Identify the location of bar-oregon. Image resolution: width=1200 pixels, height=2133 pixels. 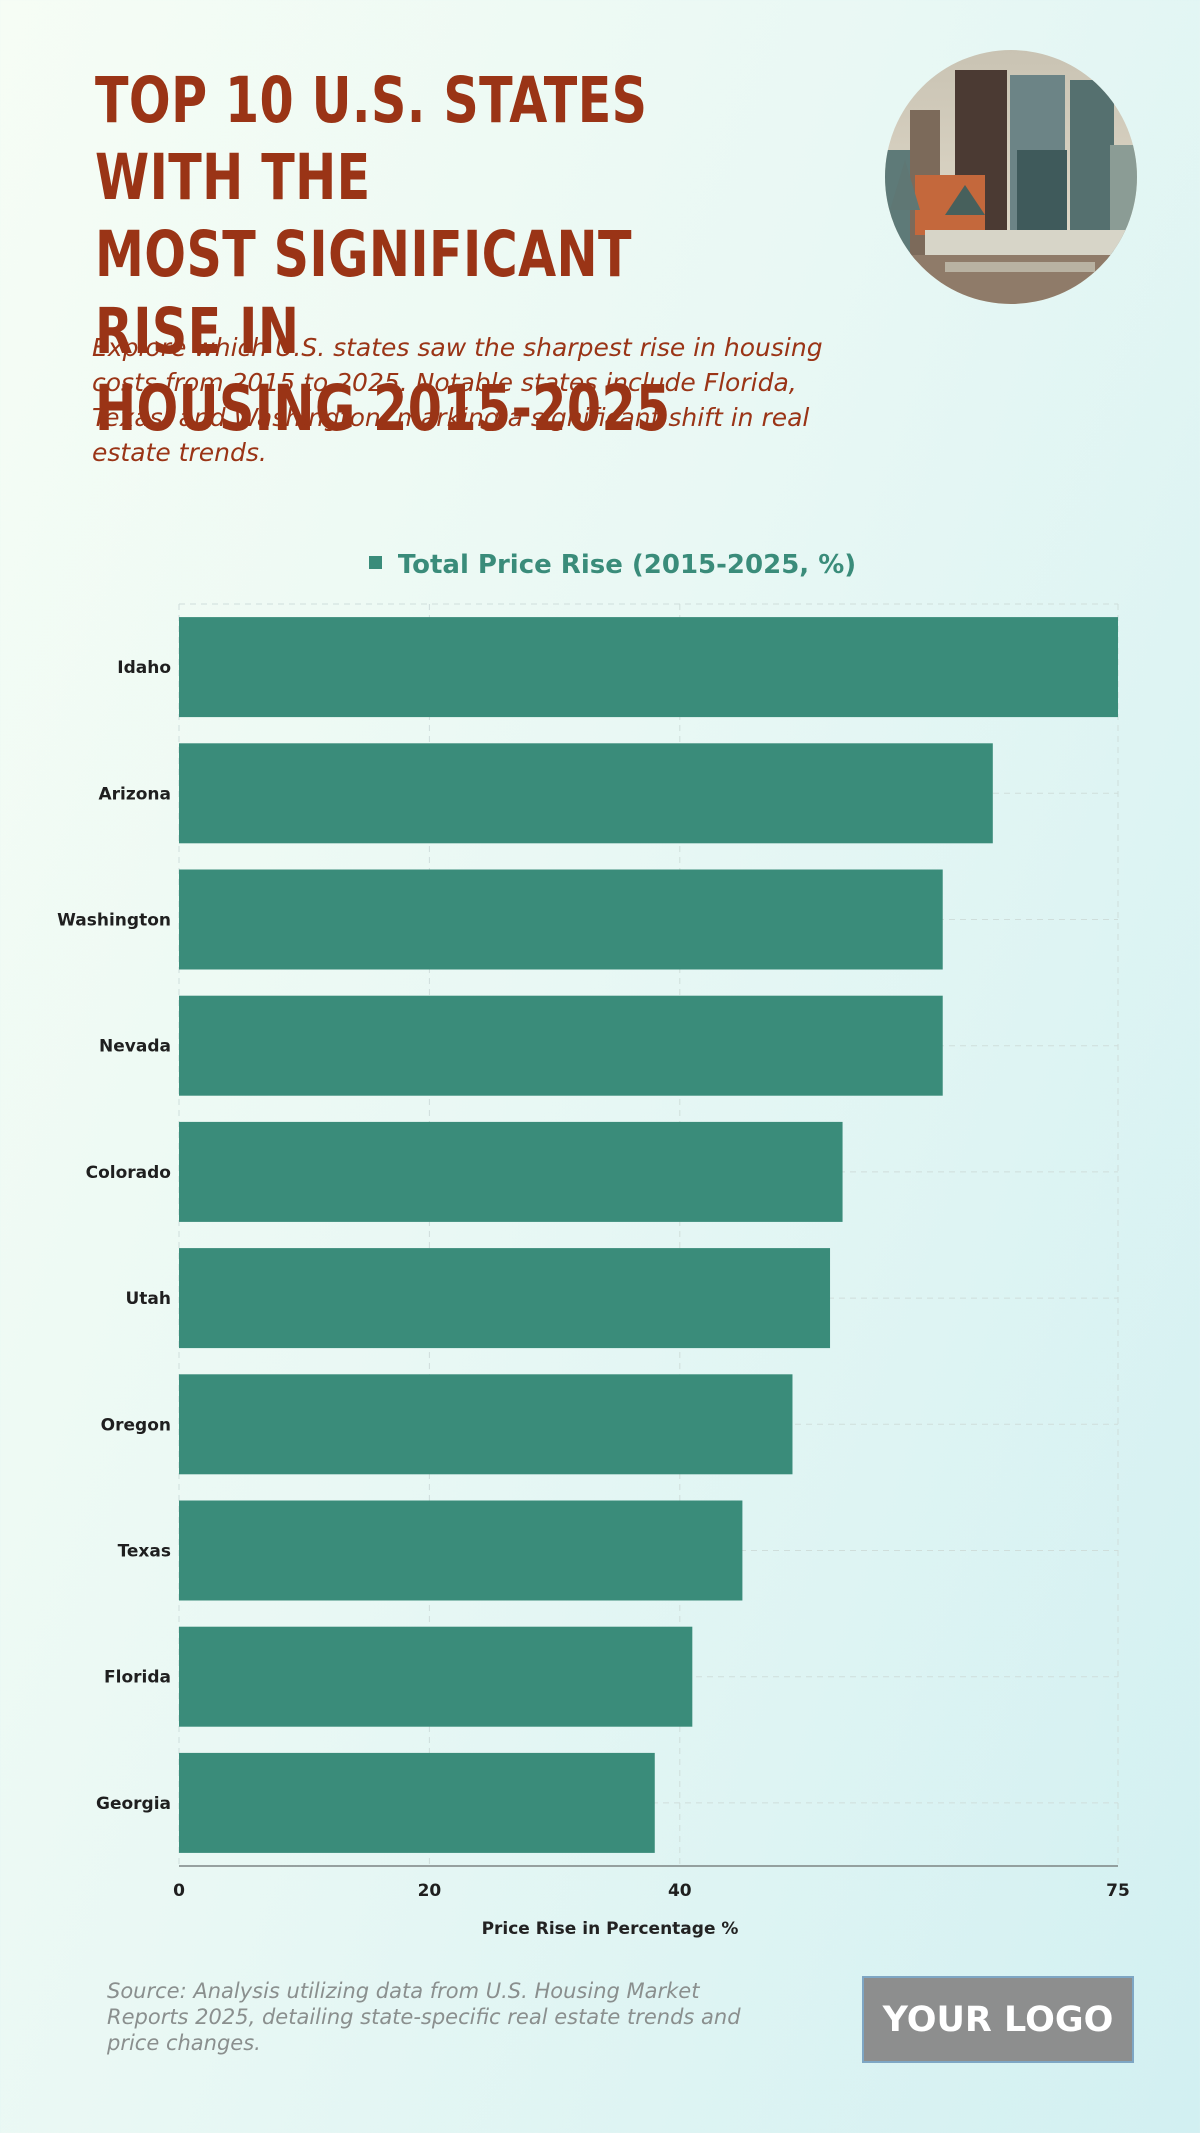
(486, 1424).